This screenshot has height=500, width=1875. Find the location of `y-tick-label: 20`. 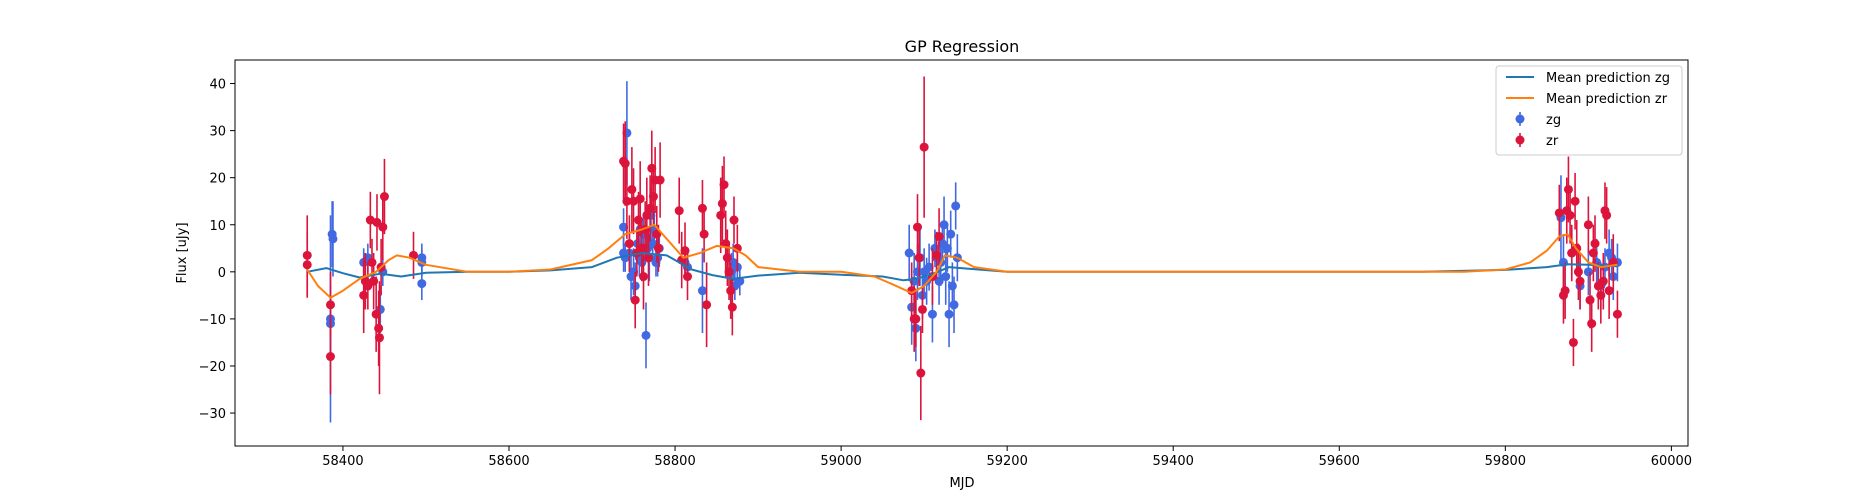

y-tick-label: 20 is located at coordinates (217, 179).